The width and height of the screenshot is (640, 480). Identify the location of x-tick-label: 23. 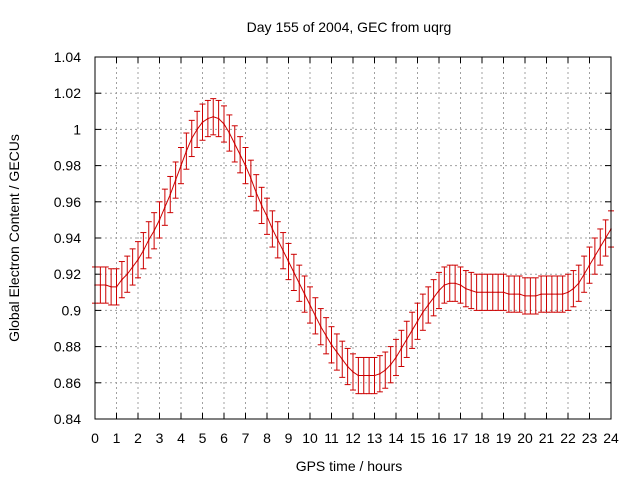
(590, 438).